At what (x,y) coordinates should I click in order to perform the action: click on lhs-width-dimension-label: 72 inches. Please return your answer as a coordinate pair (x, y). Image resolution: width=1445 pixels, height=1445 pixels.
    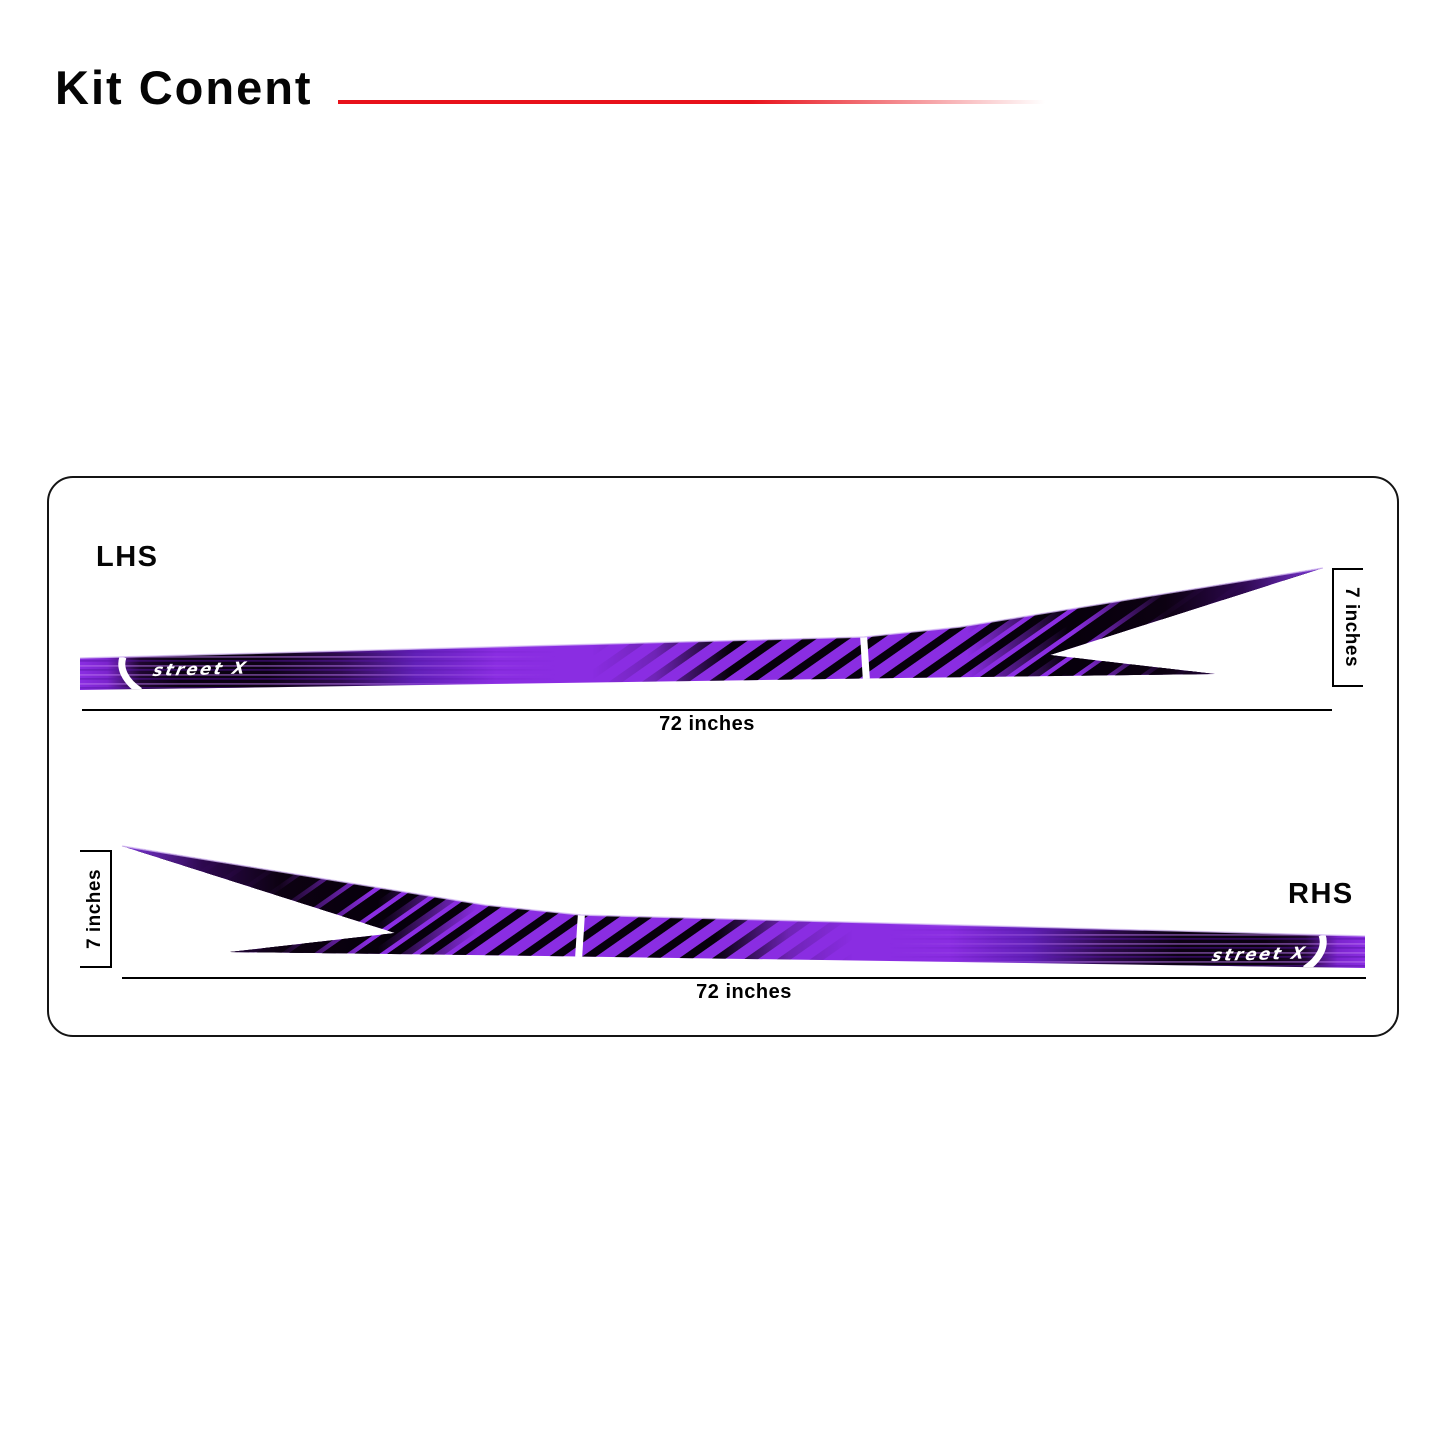
    Looking at the image, I should click on (707, 724).